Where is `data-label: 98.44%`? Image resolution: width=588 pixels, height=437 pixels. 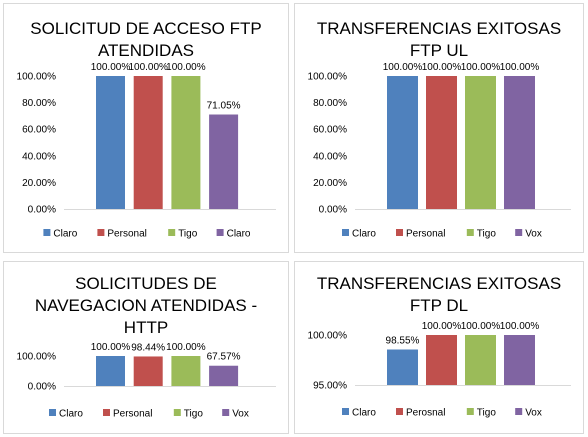 data-label: 98.44% is located at coordinates (148, 347).